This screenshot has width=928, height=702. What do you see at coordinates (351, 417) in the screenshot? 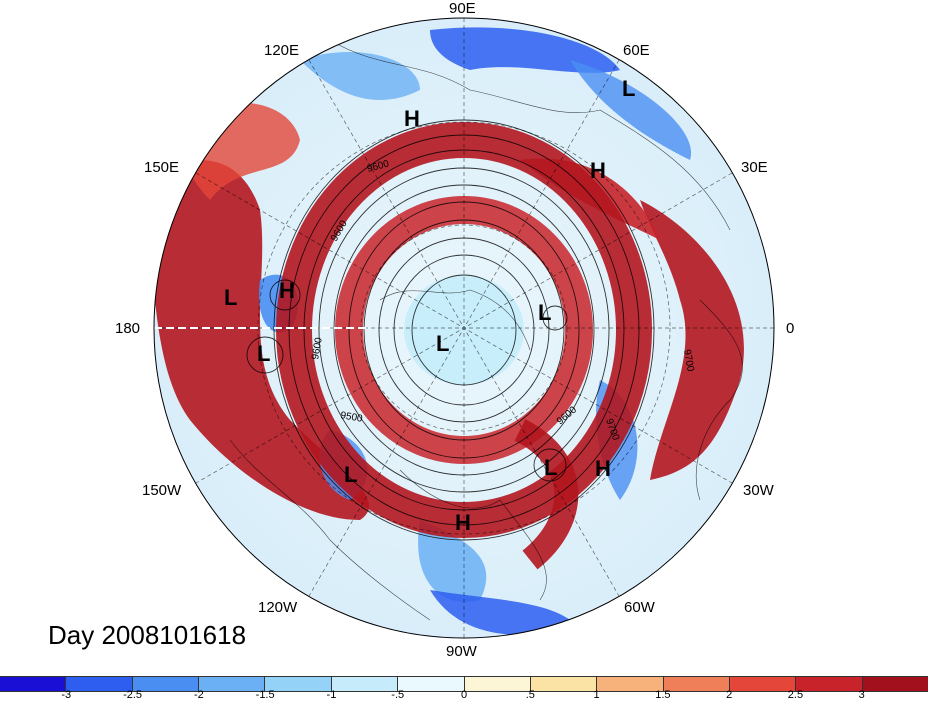
I see `contour-label: 9500` at bounding box center [351, 417].